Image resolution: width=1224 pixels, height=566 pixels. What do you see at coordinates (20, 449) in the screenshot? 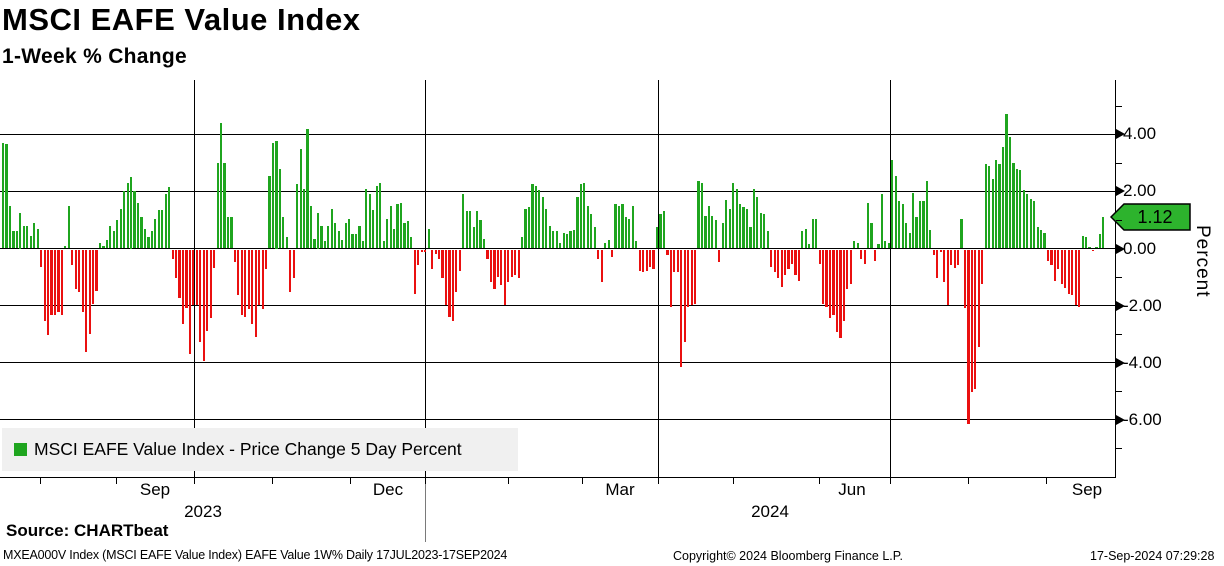
I see `legend-series-swatch-icon` at bounding box center [20, 449].